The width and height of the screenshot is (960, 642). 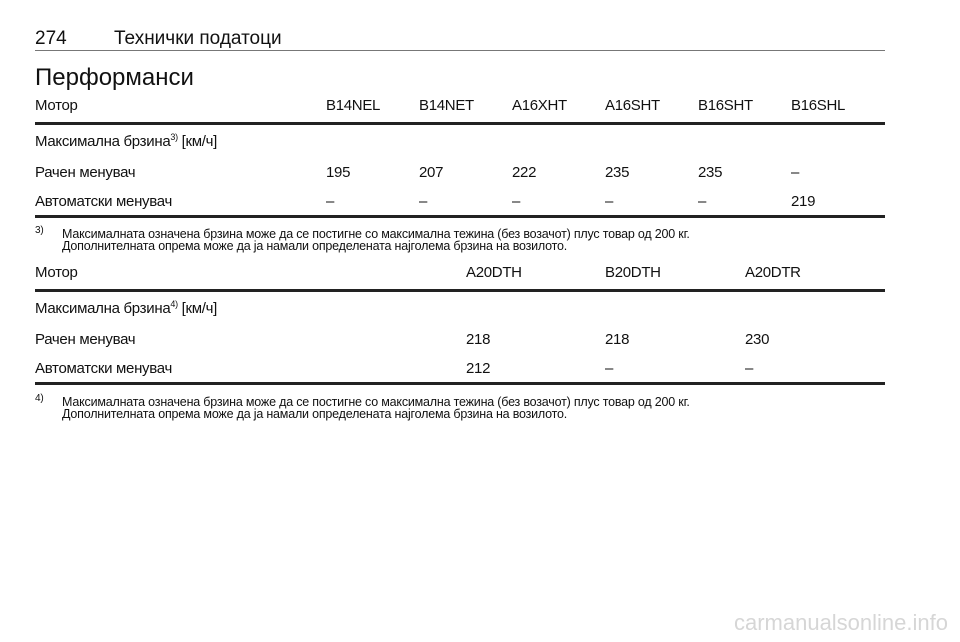 What do you see at coordinates (460, 202) in the screenshot?
I see `table-row: Автоматски менувач – – – – –219` at bounding box center [460, 202].